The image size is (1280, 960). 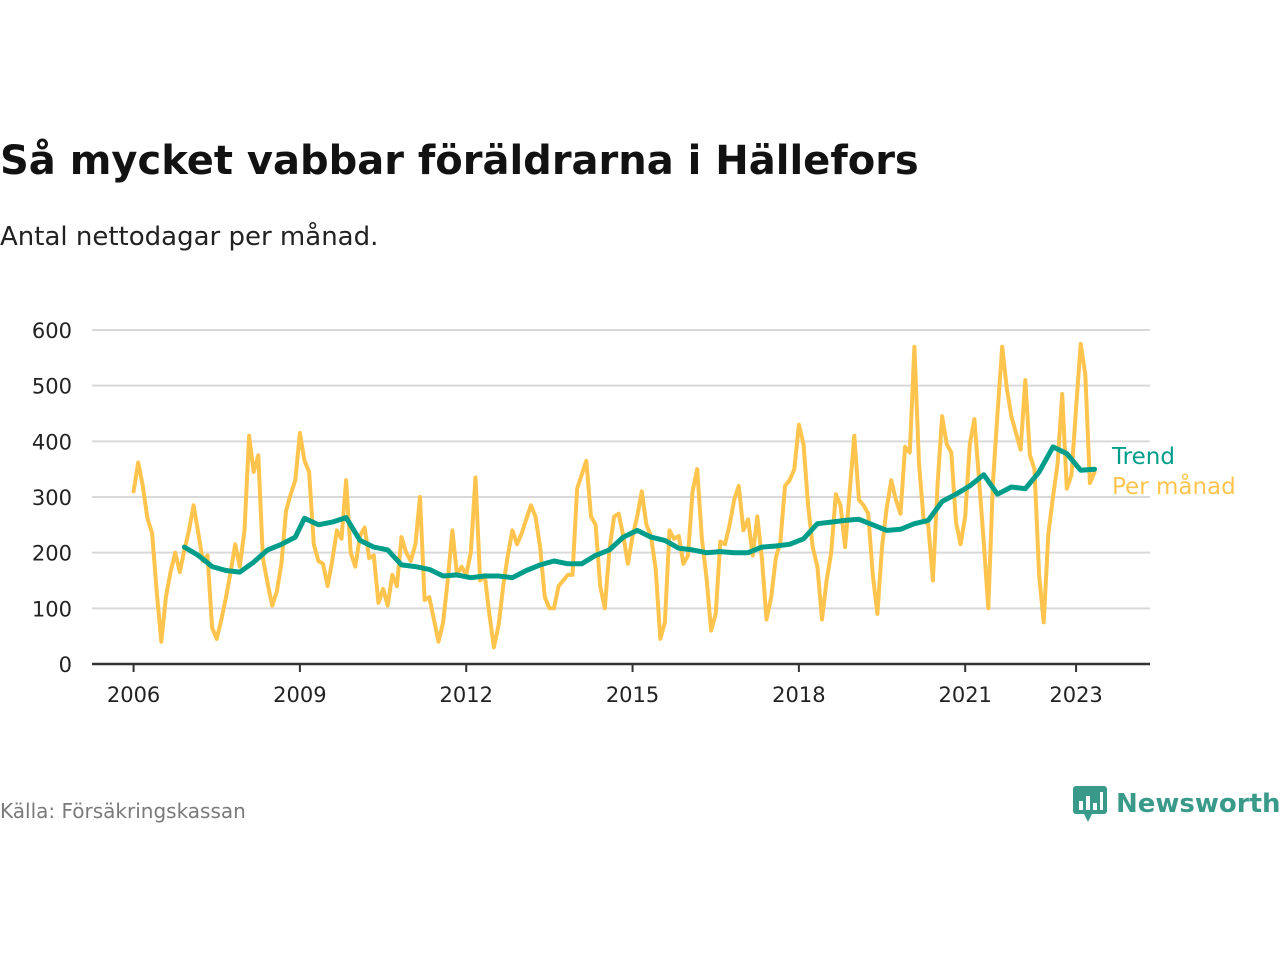 I want to click on newsworthy-logo-icon, so click(x=1090, y=804).